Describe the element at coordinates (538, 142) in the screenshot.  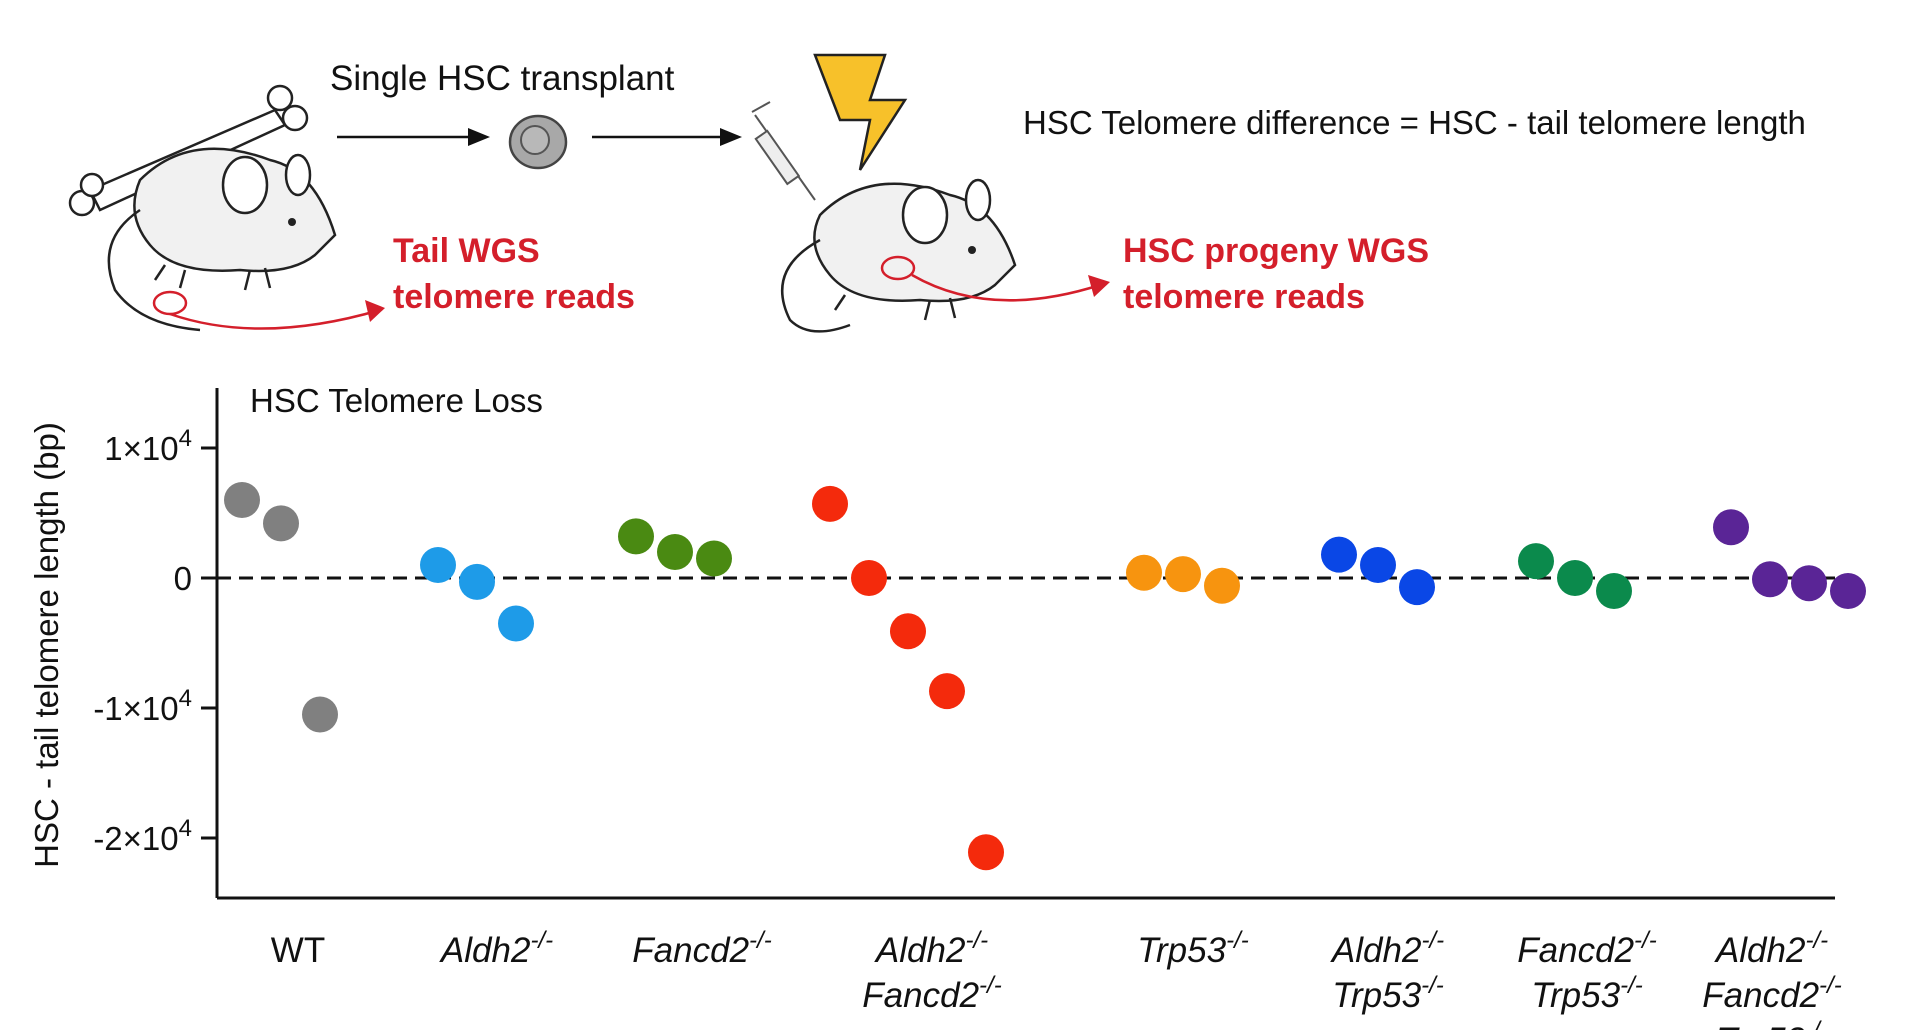
I see `hsc-cell-icon` at that location.